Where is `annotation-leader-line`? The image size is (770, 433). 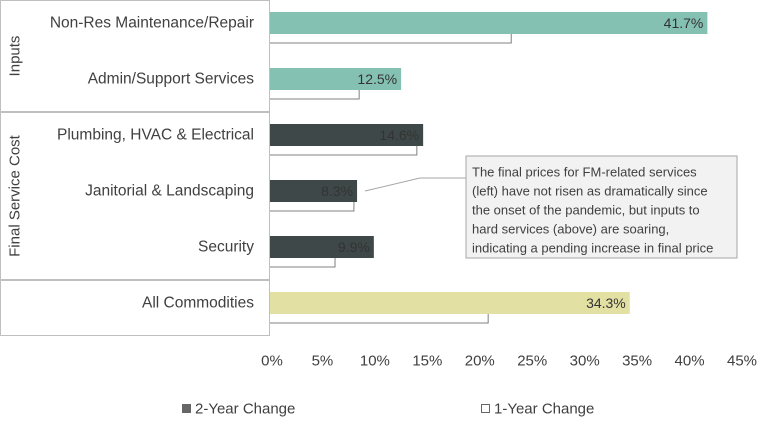 annotation-leader-line is located at coordinates (392, 184).